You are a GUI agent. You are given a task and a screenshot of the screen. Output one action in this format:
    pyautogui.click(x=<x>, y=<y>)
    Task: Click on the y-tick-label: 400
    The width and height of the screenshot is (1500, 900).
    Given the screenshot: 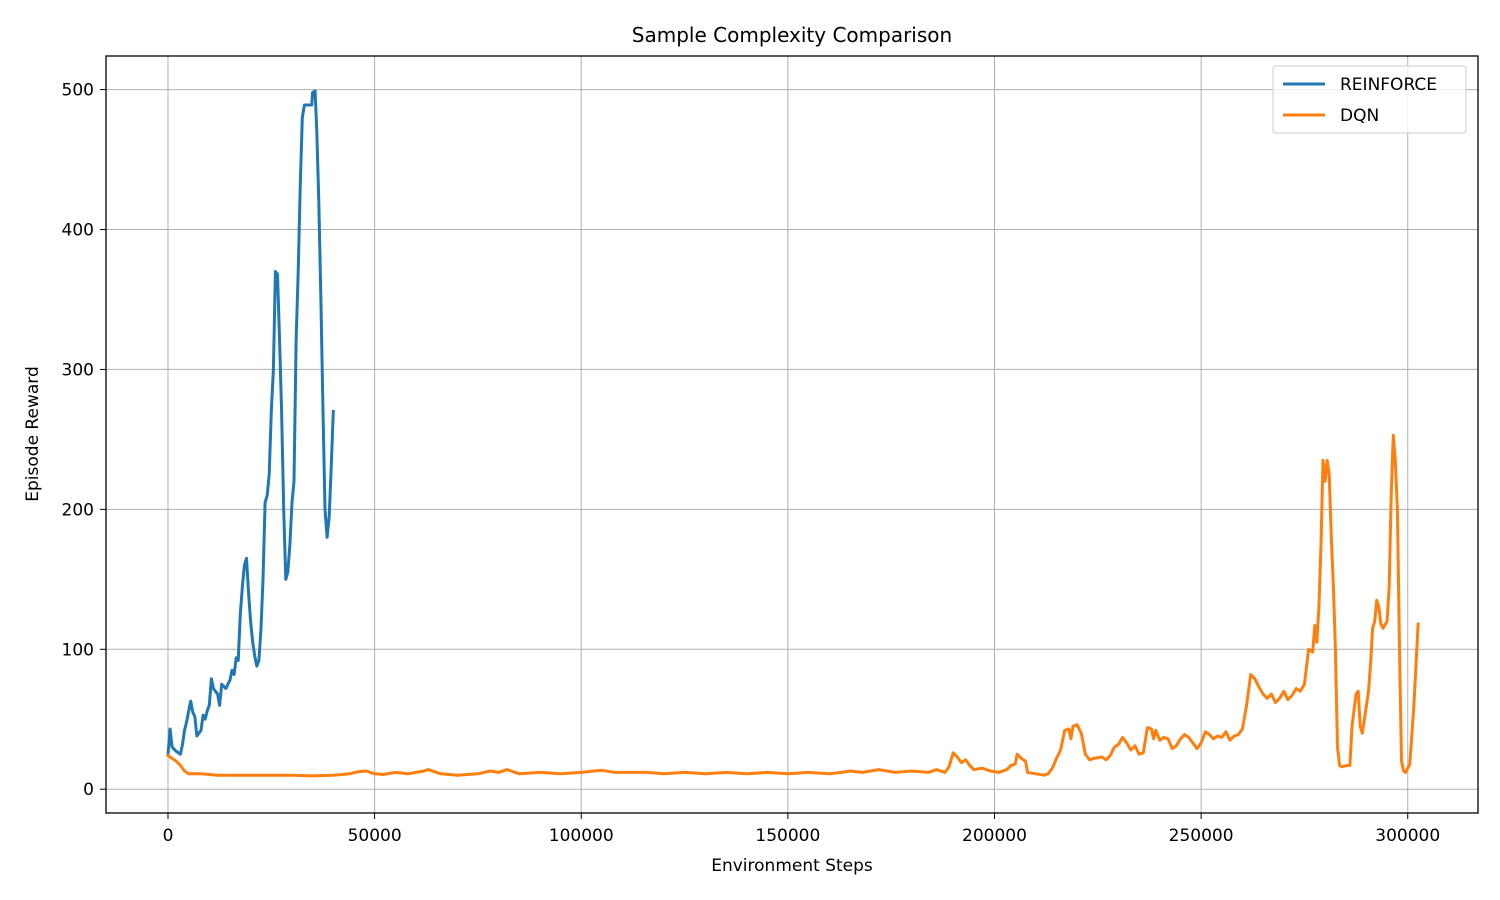 What is the action you would take?
    pyautogui.click(x=78, y=231)
    